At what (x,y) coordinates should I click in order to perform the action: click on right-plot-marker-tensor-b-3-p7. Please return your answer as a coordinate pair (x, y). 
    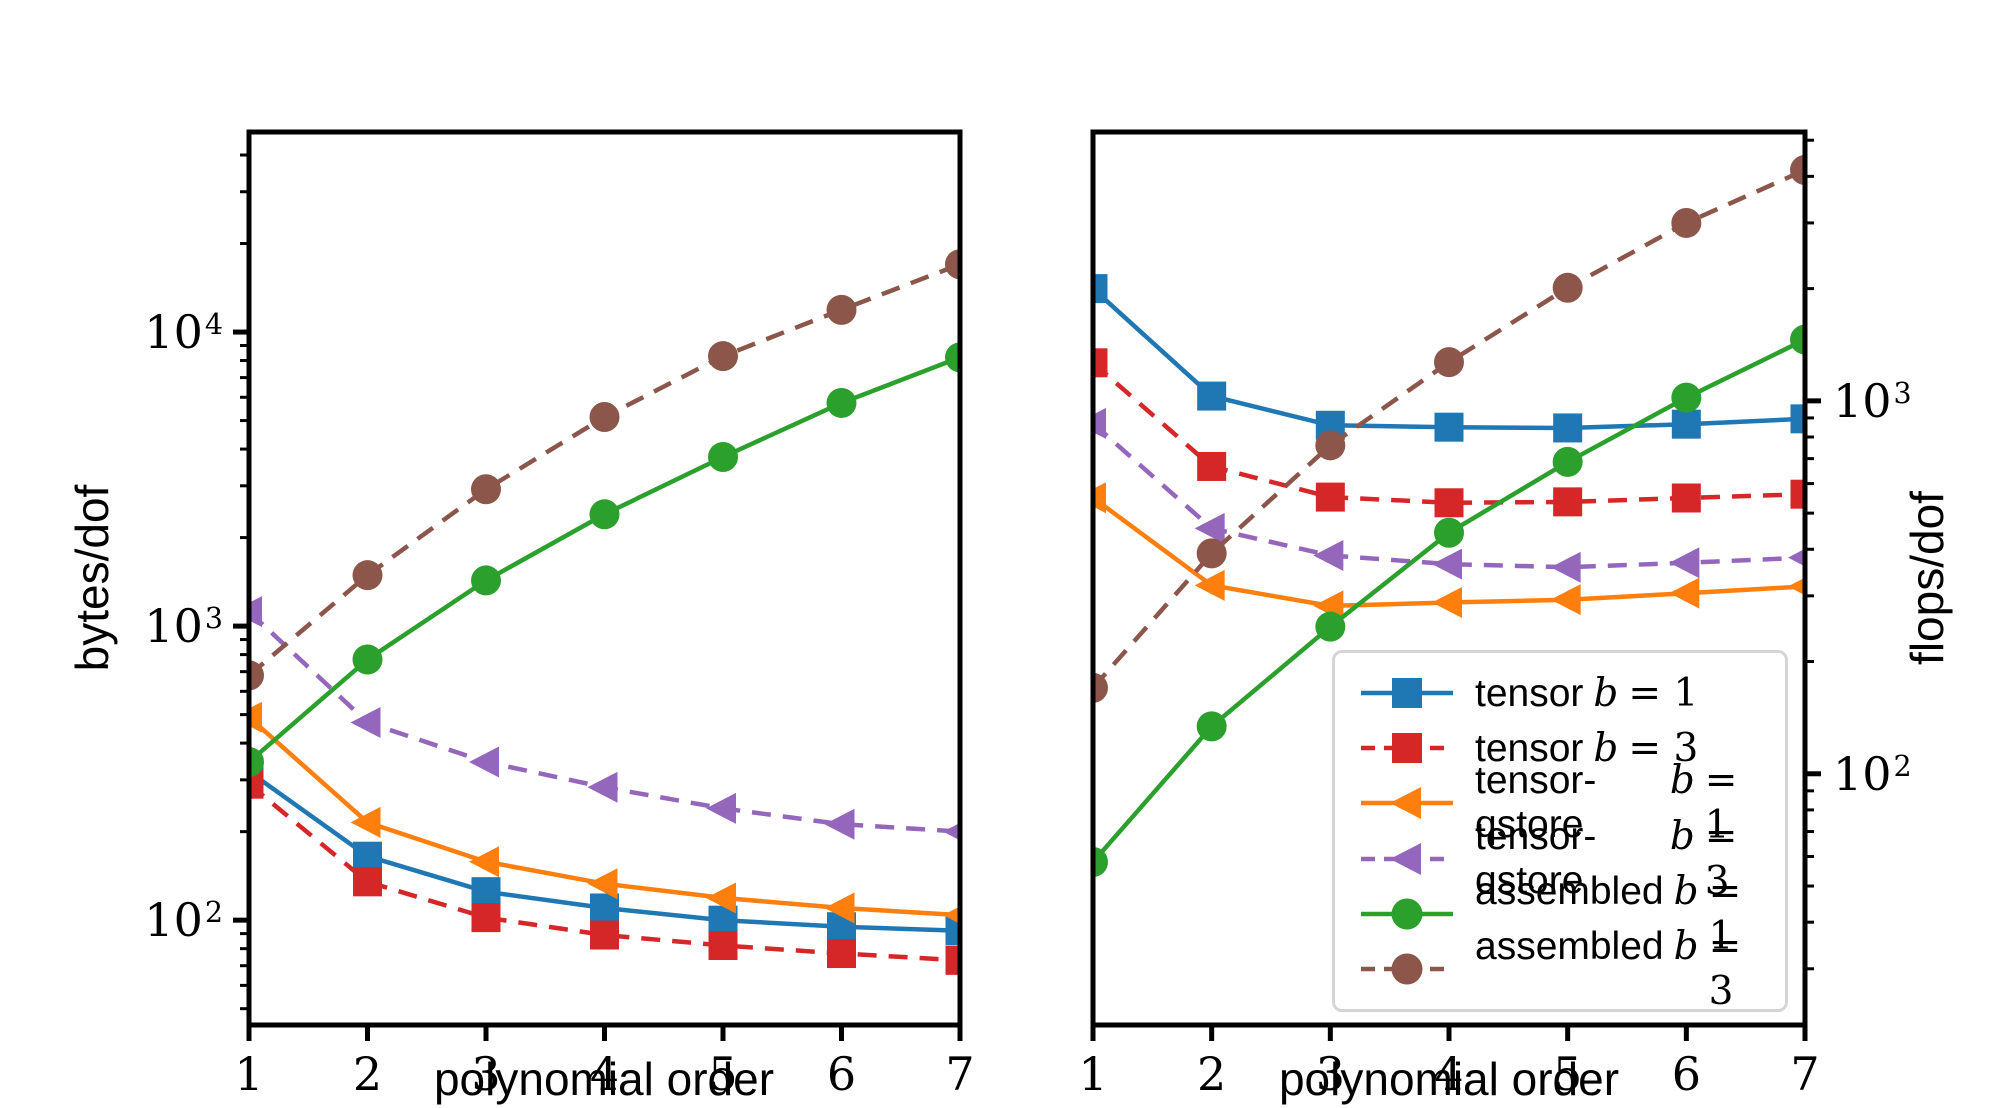
    Looking at the image, I should click on (1797, 494).